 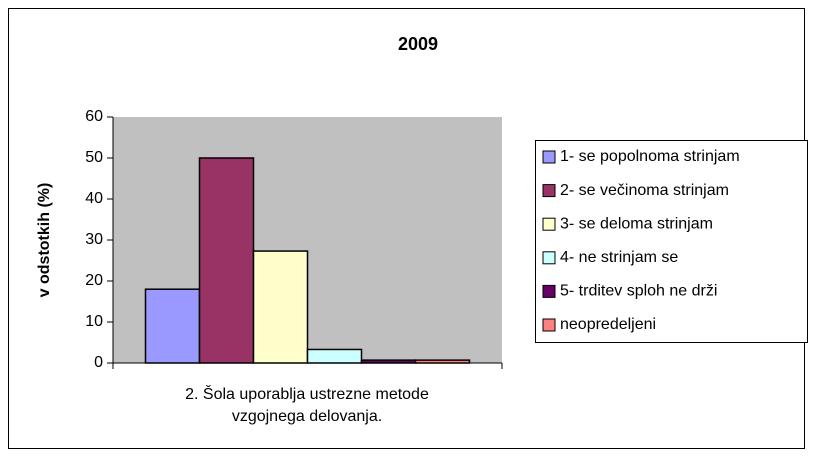 I want to click on y-tick-label: 40, so click(x=94, y=198).